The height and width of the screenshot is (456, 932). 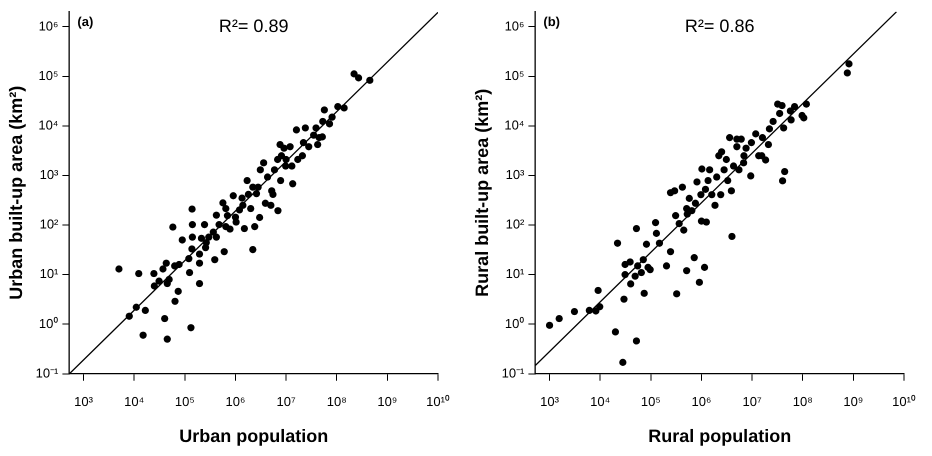 What do you see at coordinates (85, 21) in the screenshot?
I see `annotation: (a)` at bounding box center [85, 21].